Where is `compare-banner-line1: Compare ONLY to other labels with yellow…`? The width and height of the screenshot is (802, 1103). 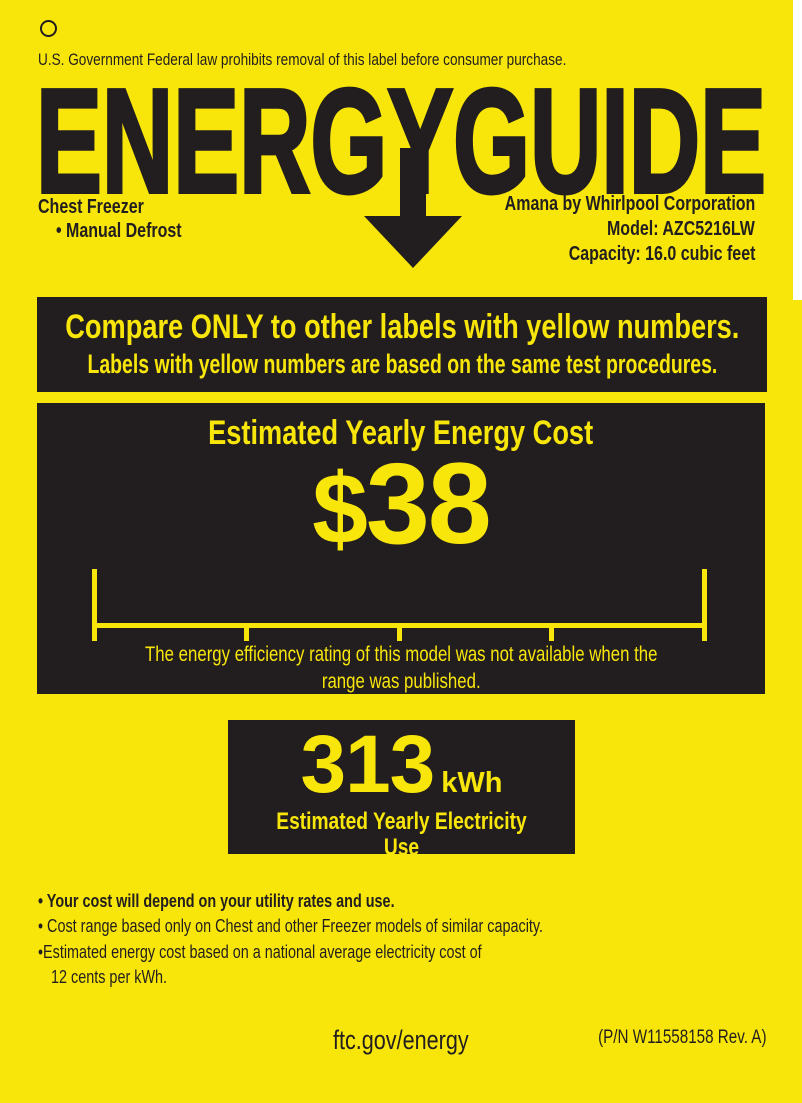 compare-banner-line1: Compare ONLY to other labels with yellow… is located at coordinates (402, 327).